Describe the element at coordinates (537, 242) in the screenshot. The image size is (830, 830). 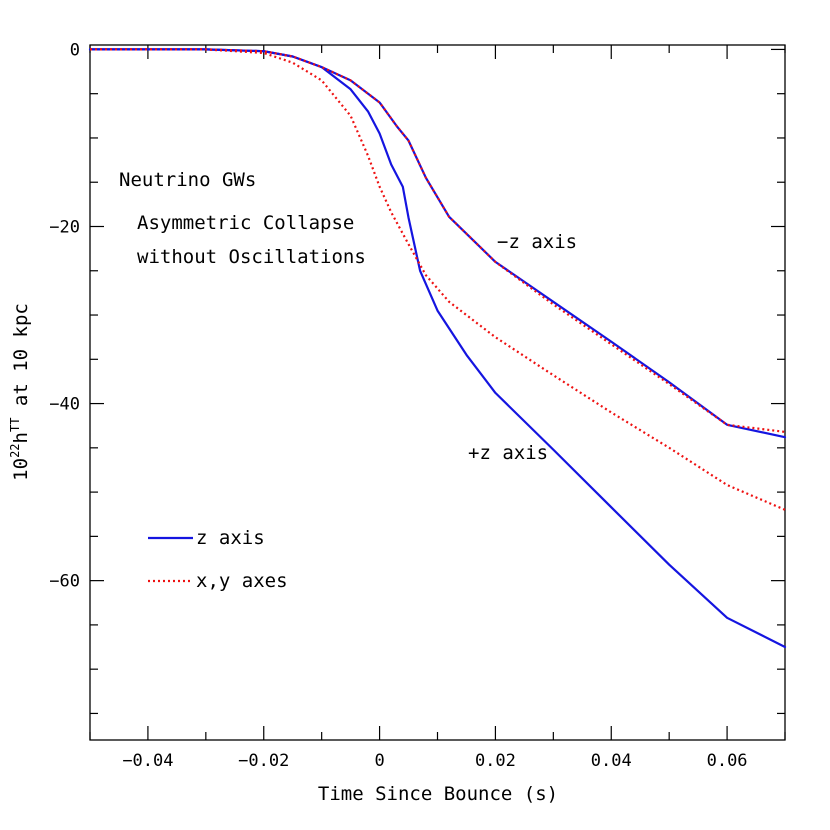
I see `annotation-minus-z-axis: −z axis` at that location.